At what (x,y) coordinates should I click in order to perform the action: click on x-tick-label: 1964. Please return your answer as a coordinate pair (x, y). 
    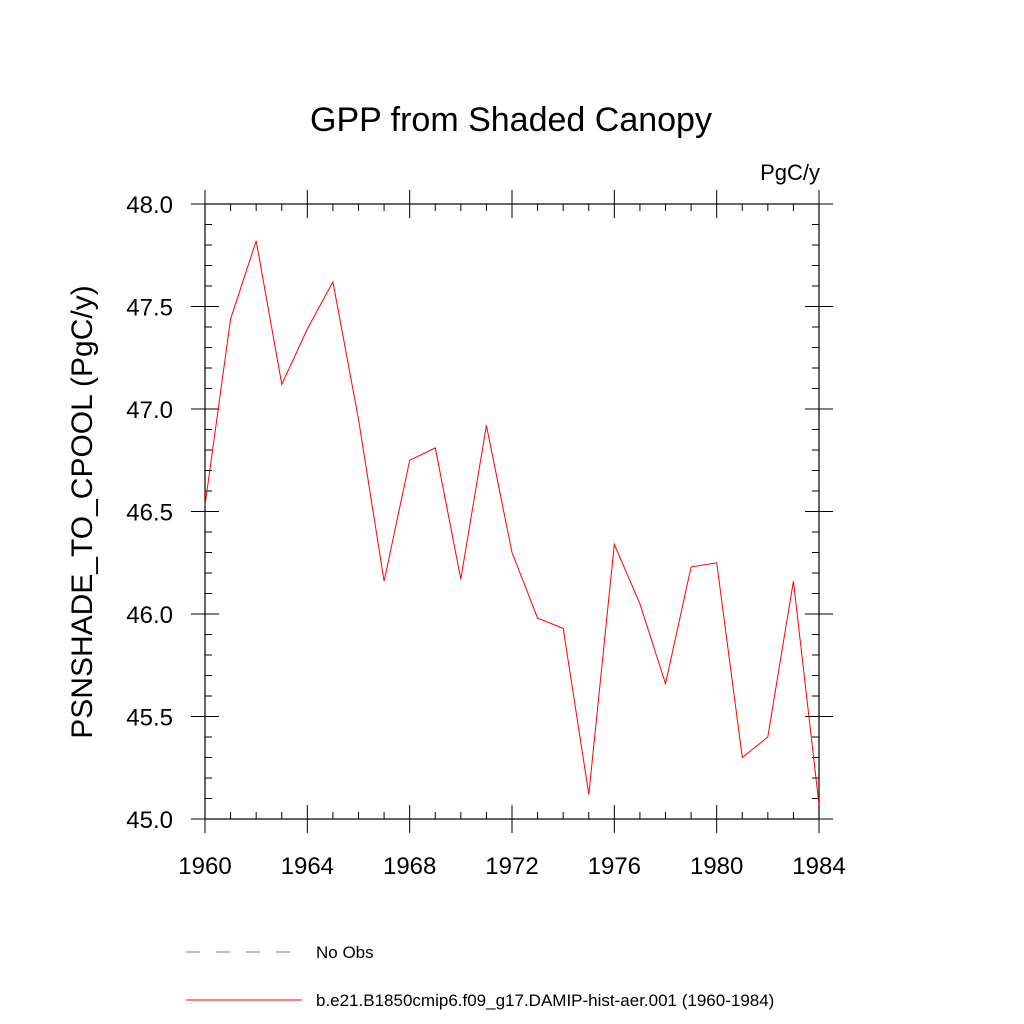
    Looking at the image, I should click on (307, 866).